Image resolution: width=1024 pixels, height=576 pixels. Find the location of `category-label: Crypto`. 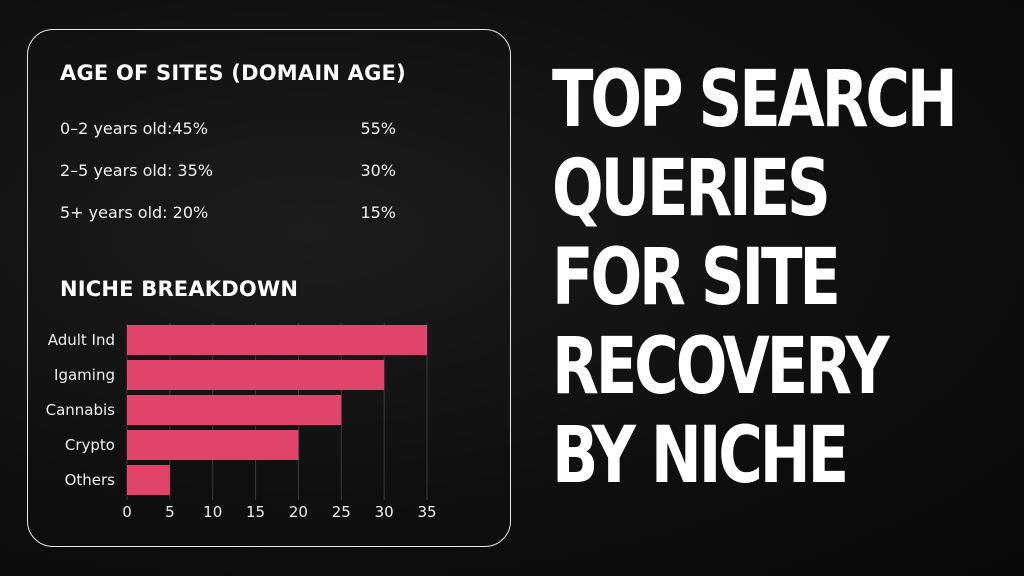

category-label: Crypto is located at coordinates (90, 445).